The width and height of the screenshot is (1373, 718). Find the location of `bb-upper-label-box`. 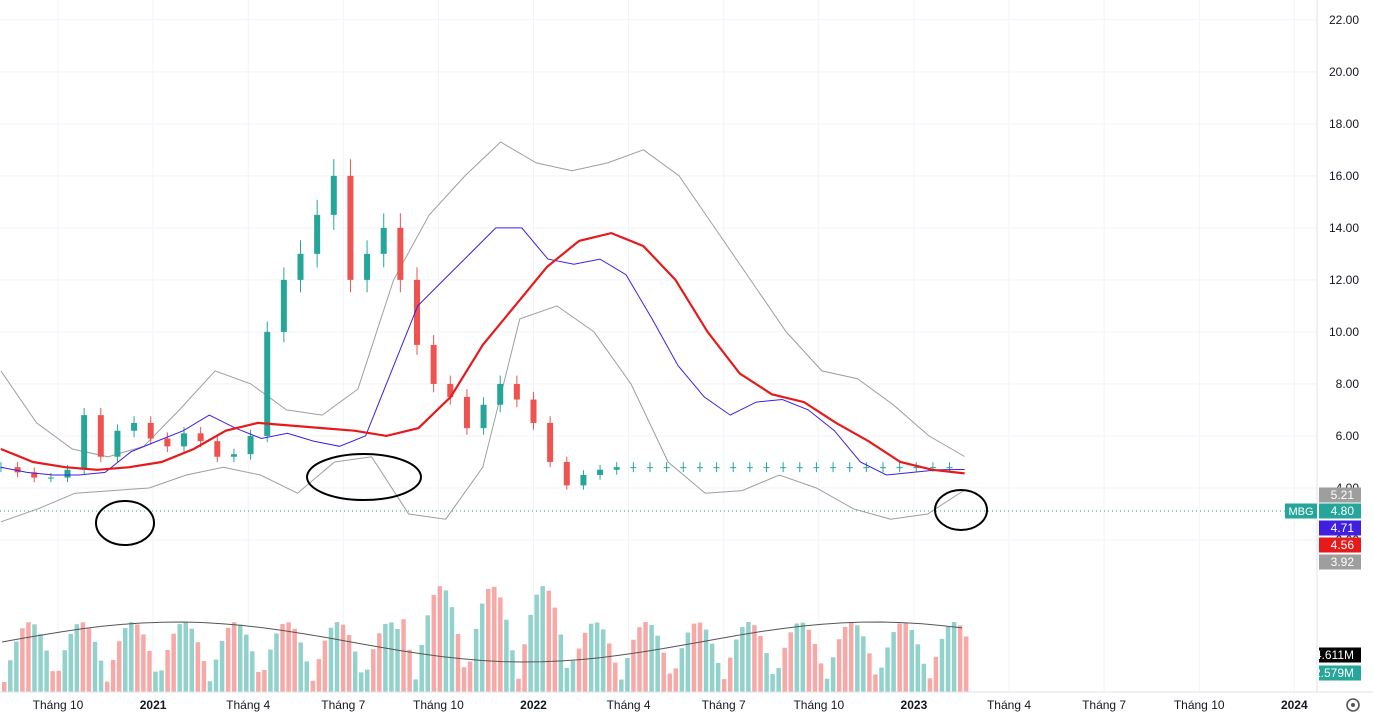

bb-upper-label-box is located at coordinates (1340, 495).